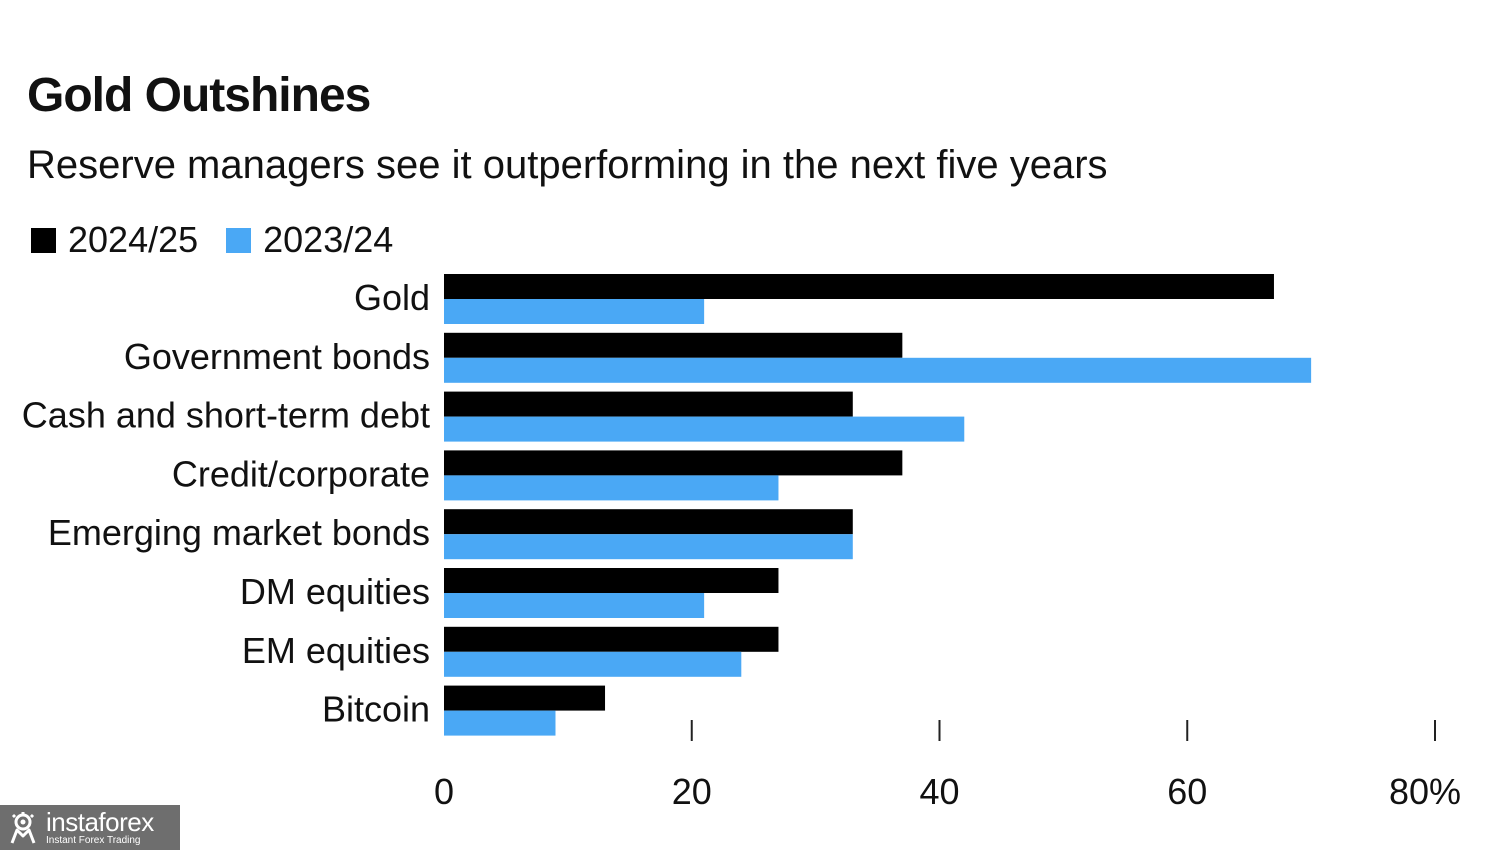  I want to click on legend-label-2023-24: 2023/24, so click(328, 239).